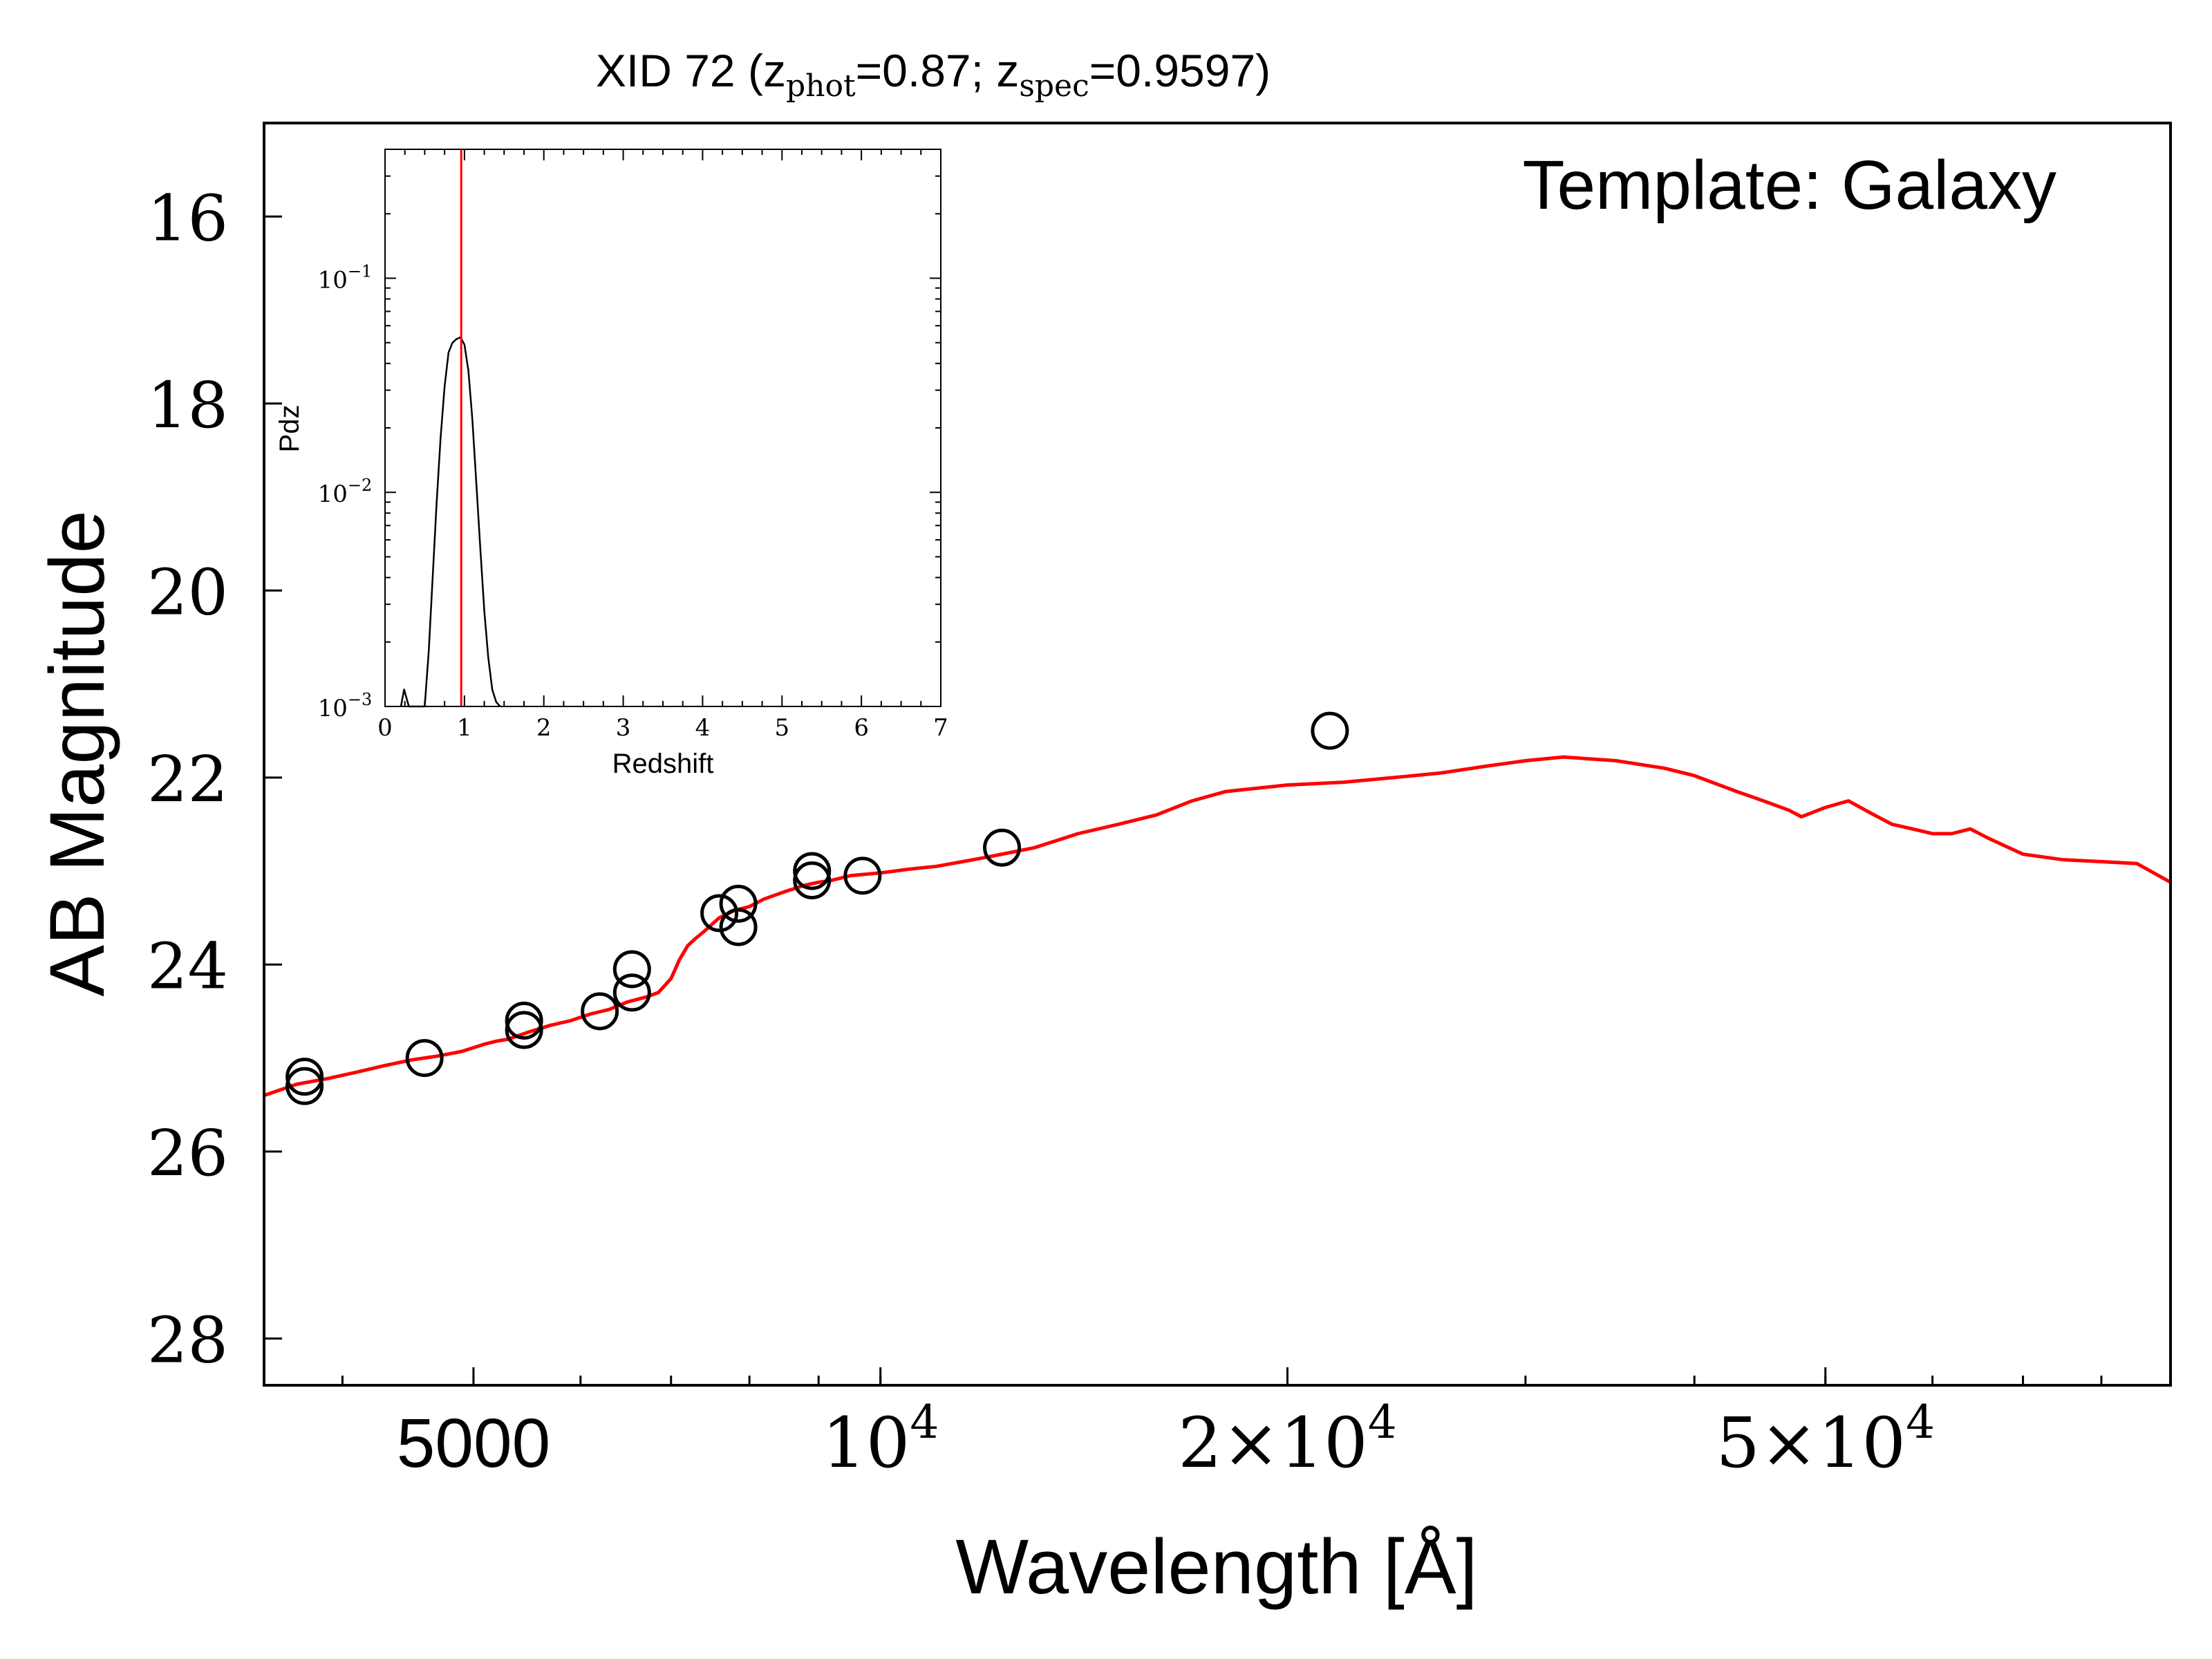 This screenshot has height=1659, width=2212. Describe the element at coordinates (187, 405) in the screenshot. I see `y-tick-label: 18` at that location.